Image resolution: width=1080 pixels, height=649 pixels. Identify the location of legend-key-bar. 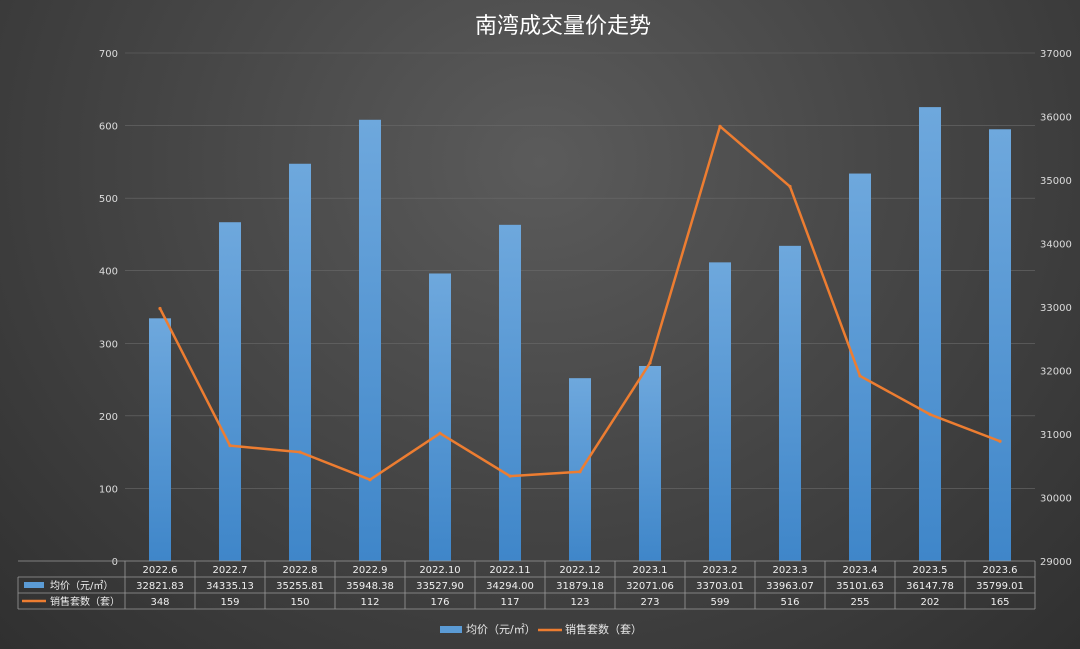
(451, 629).